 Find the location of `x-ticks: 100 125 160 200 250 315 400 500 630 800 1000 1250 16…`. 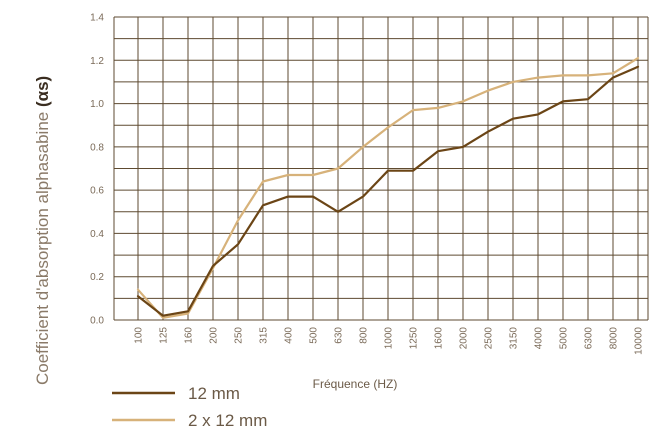

x-ticks: 100 125 160 200 250 315 400 500 630 800 1000 1250 16… is located at coordinates (389, 341).